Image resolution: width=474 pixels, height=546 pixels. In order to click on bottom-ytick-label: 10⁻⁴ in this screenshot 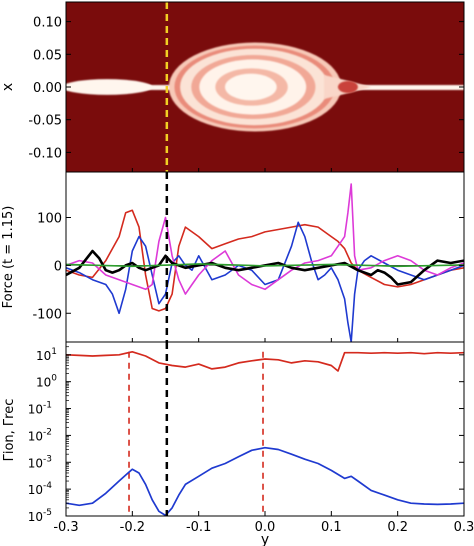, I will do `click(40, 489)`.